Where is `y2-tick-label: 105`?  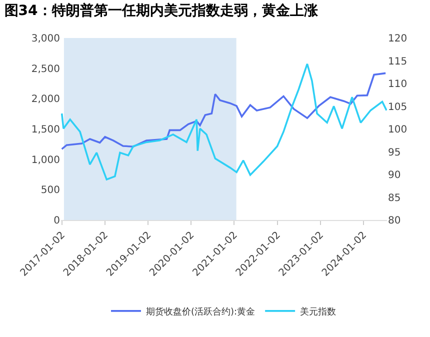 y2-tick-label: 105 is located at coordinates (398, 107).